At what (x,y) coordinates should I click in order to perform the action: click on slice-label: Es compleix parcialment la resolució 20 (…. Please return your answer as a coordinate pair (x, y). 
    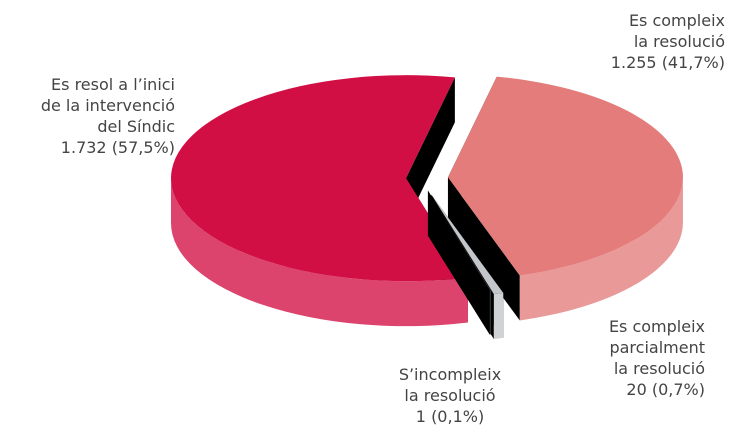
    Looking at the image, I should click on (625, 358).